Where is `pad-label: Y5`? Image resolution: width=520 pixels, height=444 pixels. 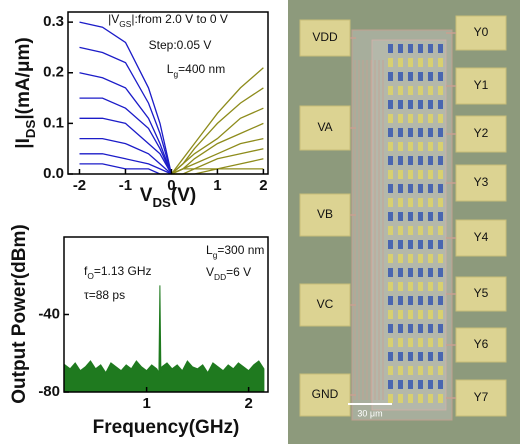 pad-label: Y5 is located at coordinates (481, 293).